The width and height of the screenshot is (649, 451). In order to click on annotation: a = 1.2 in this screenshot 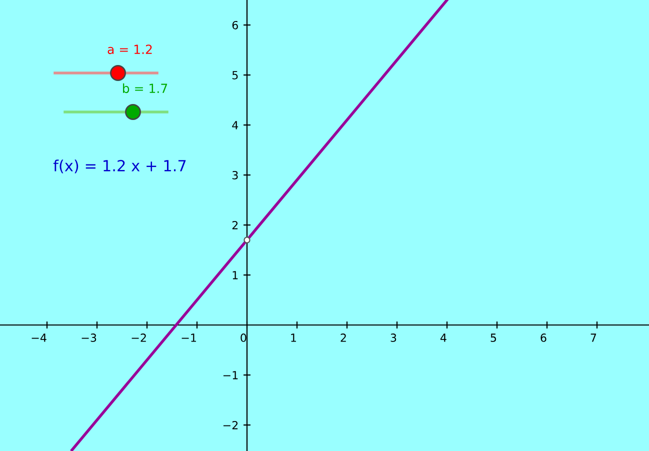, I will do `click(130, 49)`.